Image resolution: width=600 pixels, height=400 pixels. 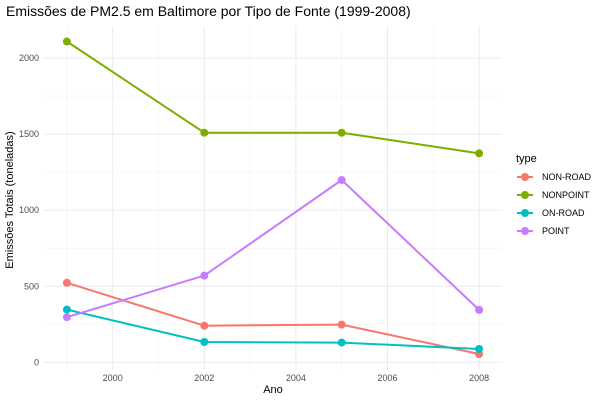 I want to click on y-tick-label: 2000, so click(x=29, y=58).